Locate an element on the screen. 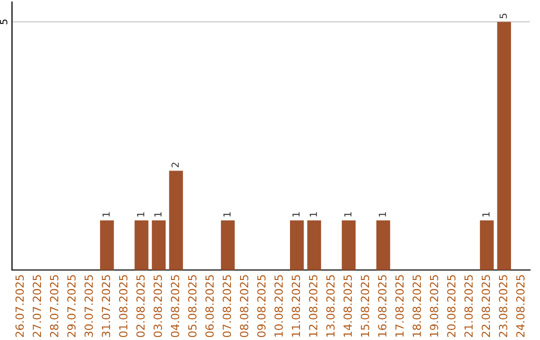 This screenshot has height=340, width=540. x-tick-label: 02.08.2025 is located at coordinates (140, 306).